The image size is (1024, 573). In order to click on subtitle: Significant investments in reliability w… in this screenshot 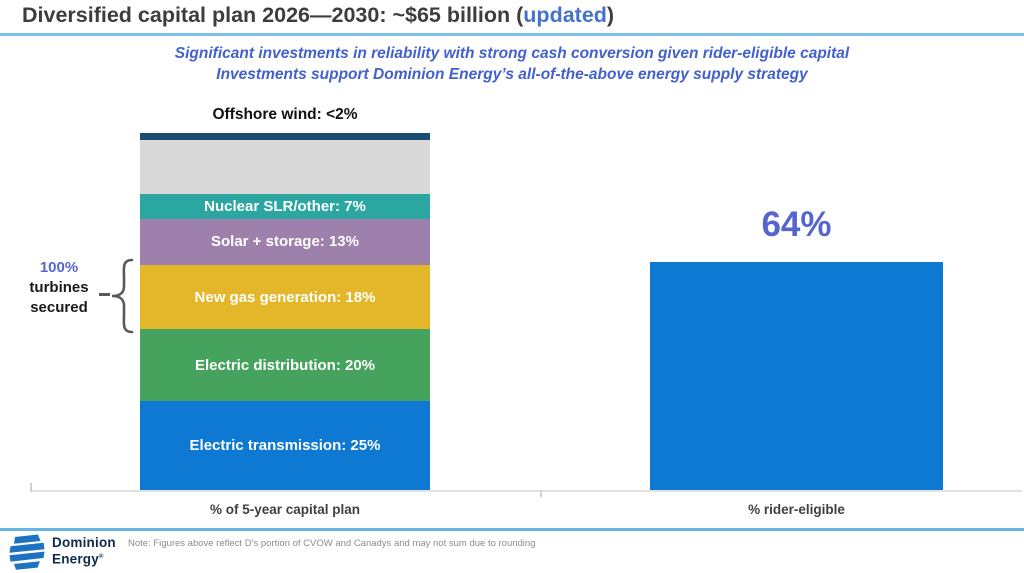, I will do `click(512, 64)`.